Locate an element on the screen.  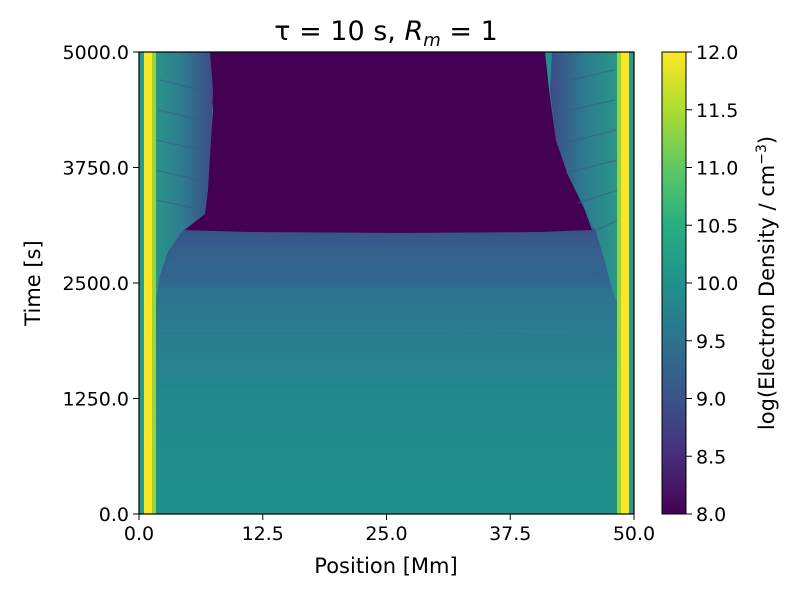
colorbar-tick-label: 11.0 is located at coordinates (717, 169).